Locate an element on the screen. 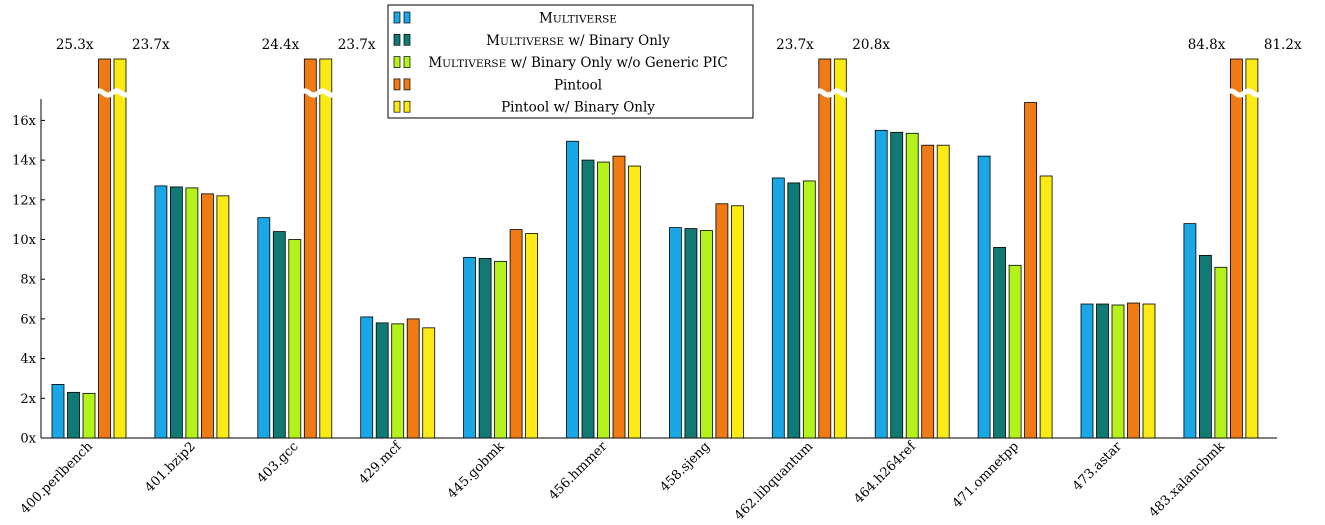  category-label: 400.perlbench is located at coordinates (57, 478).